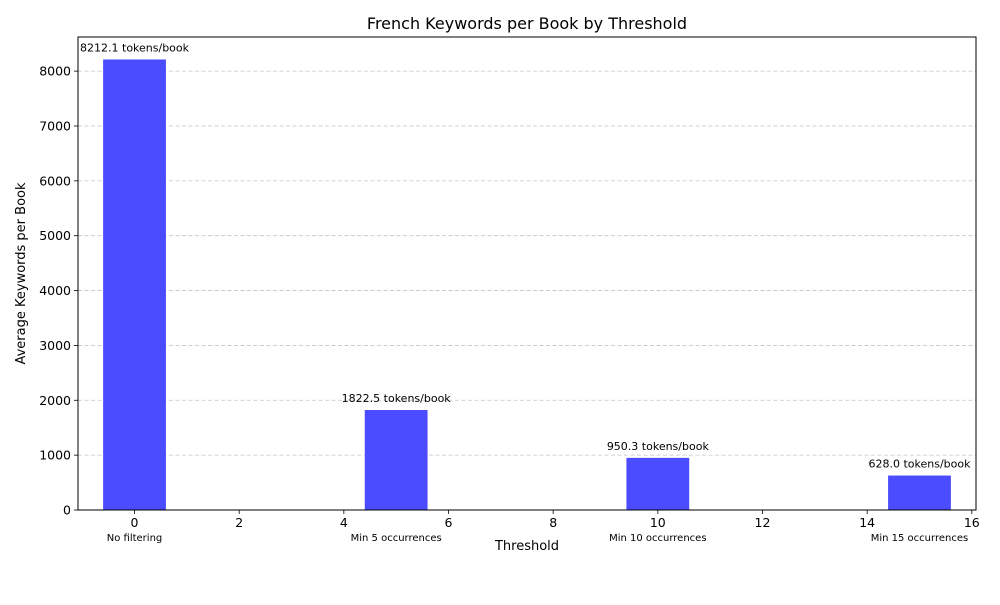 This screenshot has width=1000, height=605. Describe the element at coordinates (55, 125) in the screenshot. I see `y-tick-label: 7000` at that location.